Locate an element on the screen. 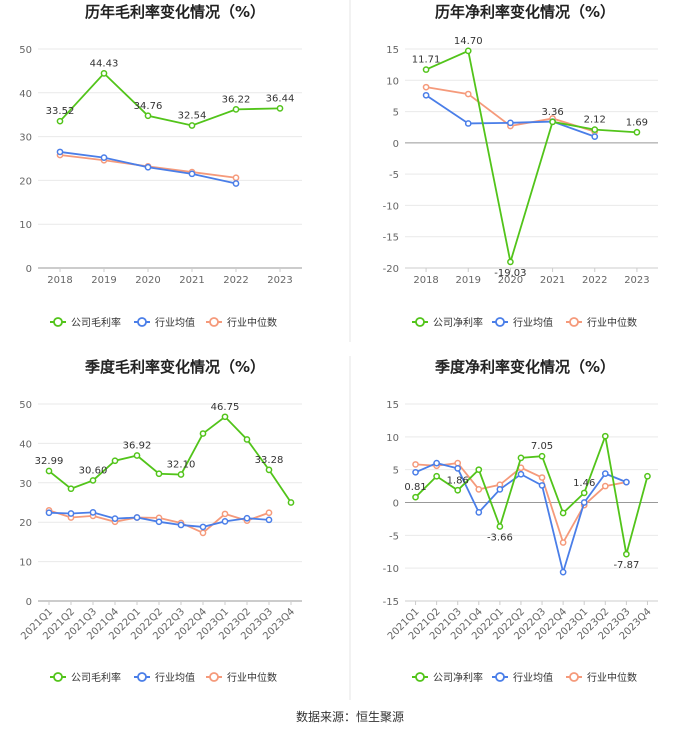 The height and width of the screenshot is (734, 700). y-tick-label: 40 is located at coordinates (25, 444).